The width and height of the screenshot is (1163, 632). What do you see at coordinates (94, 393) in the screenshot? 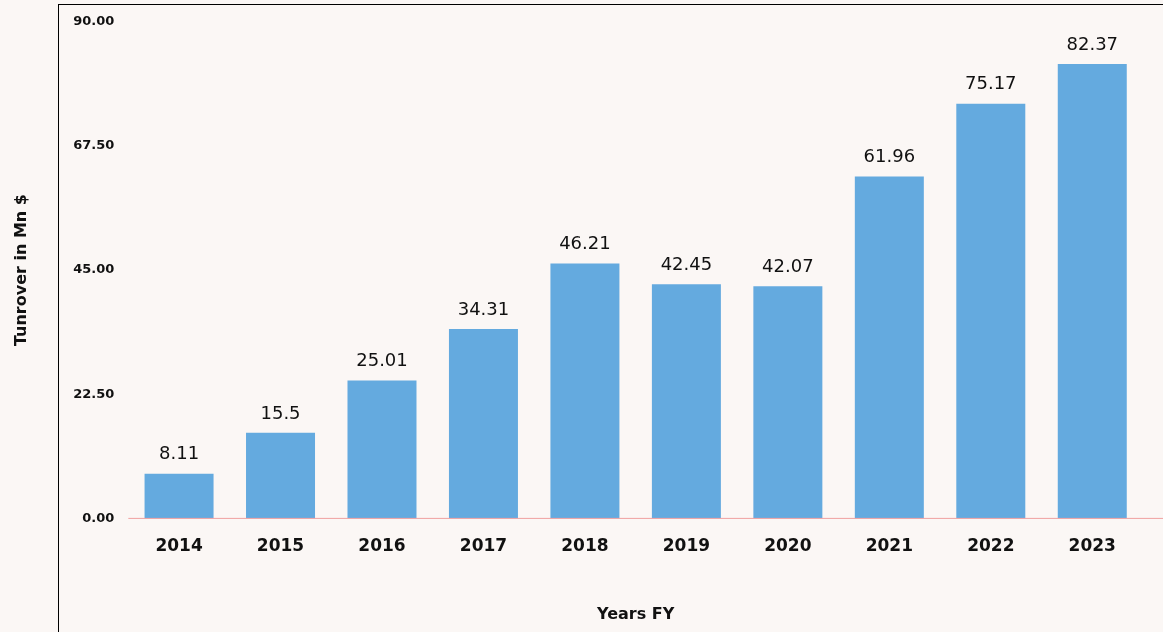
I see `y-tick-label: 22.50` at bounding box center [94, 393].